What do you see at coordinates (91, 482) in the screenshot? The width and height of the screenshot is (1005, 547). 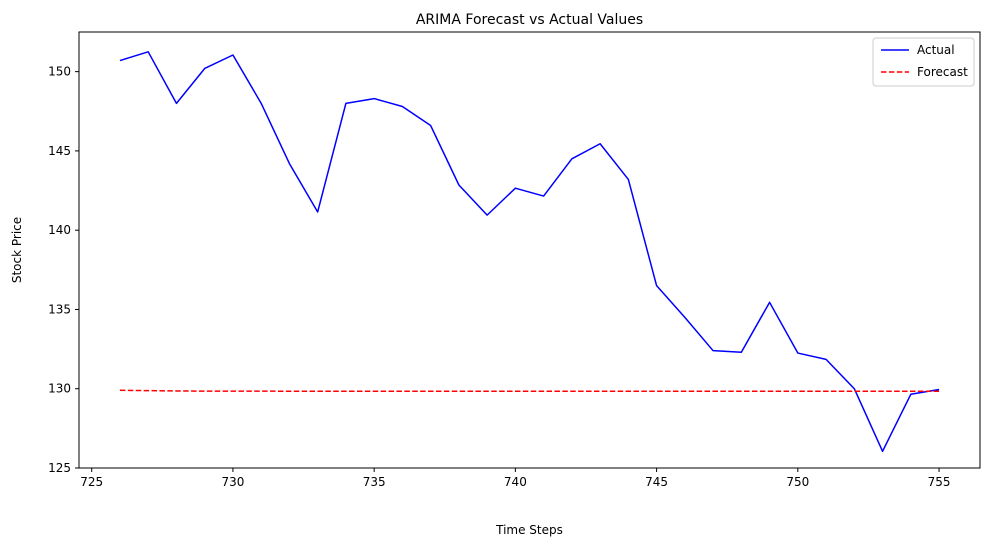 I see `x-tick-label: 725` at bounding box center [91, 482].